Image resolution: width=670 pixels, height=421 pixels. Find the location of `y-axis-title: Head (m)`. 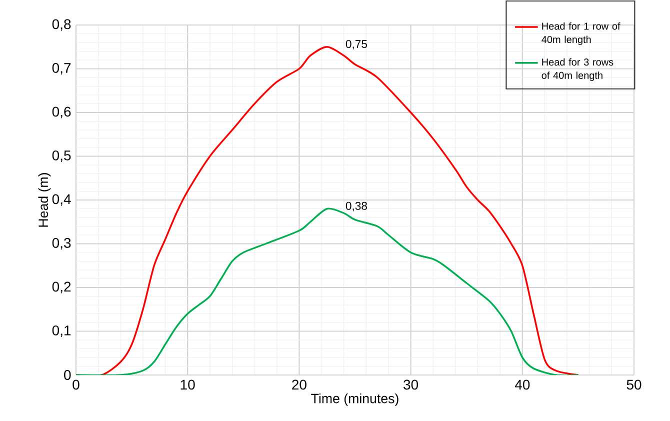

y-axis-title: Head (m) is located at coordinates (44, 200).